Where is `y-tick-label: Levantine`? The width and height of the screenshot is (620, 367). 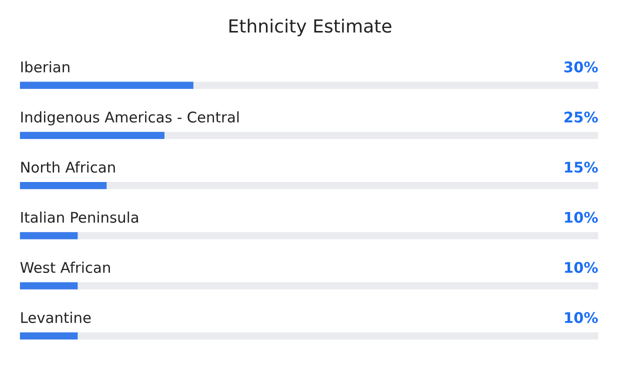 y-tick-label: Levantine is located at coordinates (56, 318).